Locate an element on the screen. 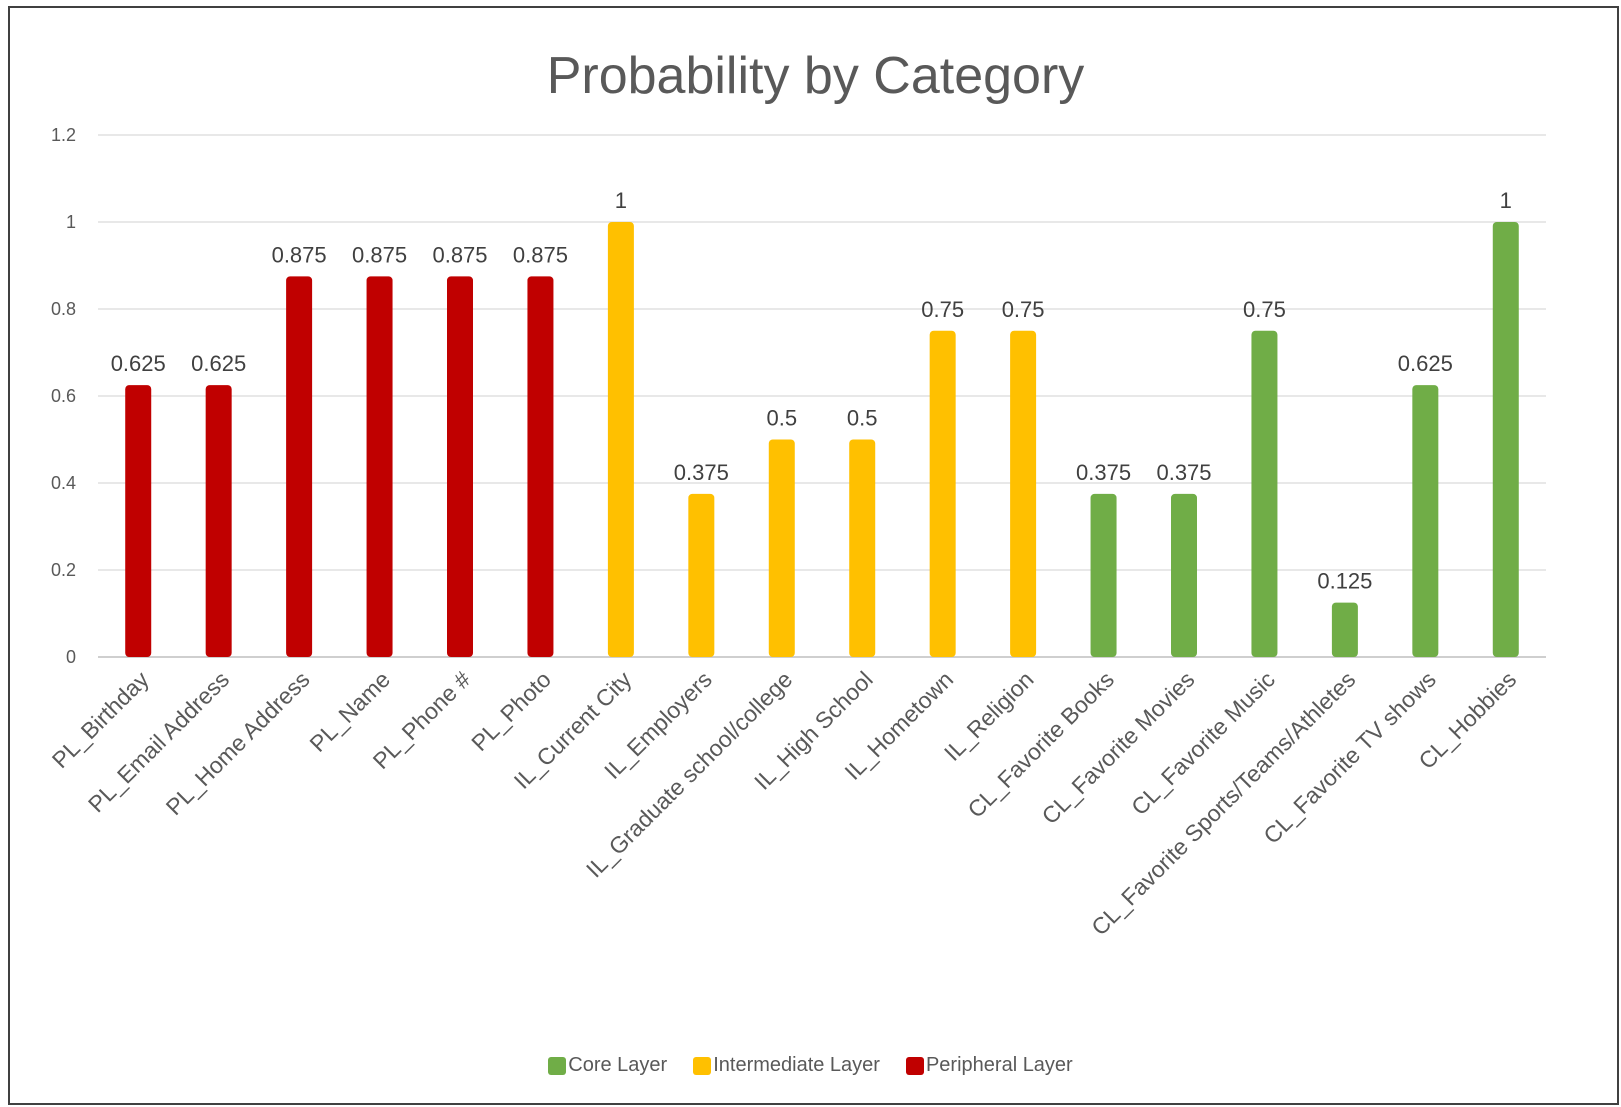 The width and height of the screenshot is (1621, 1107). y-tick-label: 1 is located at coordinates (71, 222).